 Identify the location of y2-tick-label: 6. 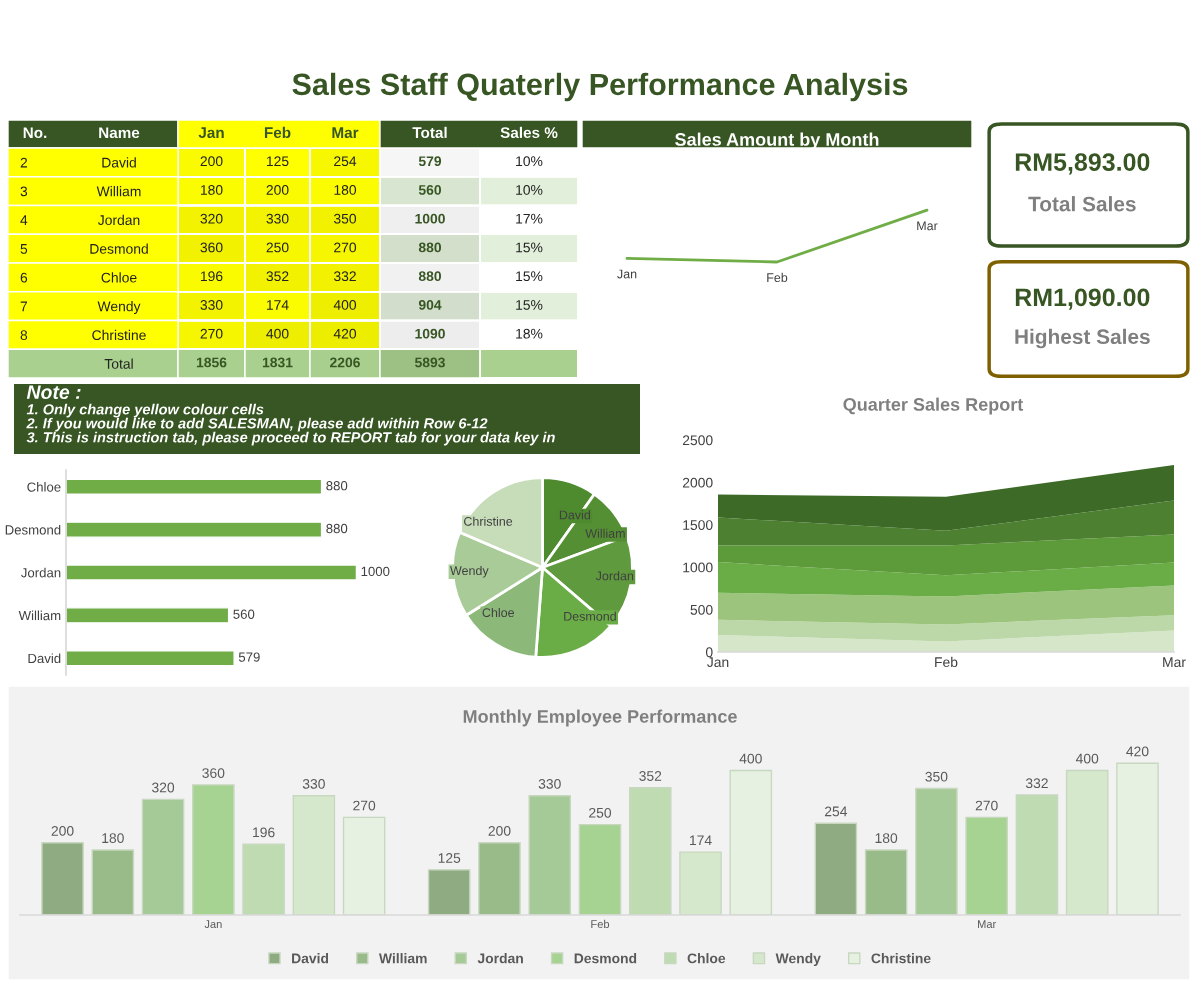
(24, 277).